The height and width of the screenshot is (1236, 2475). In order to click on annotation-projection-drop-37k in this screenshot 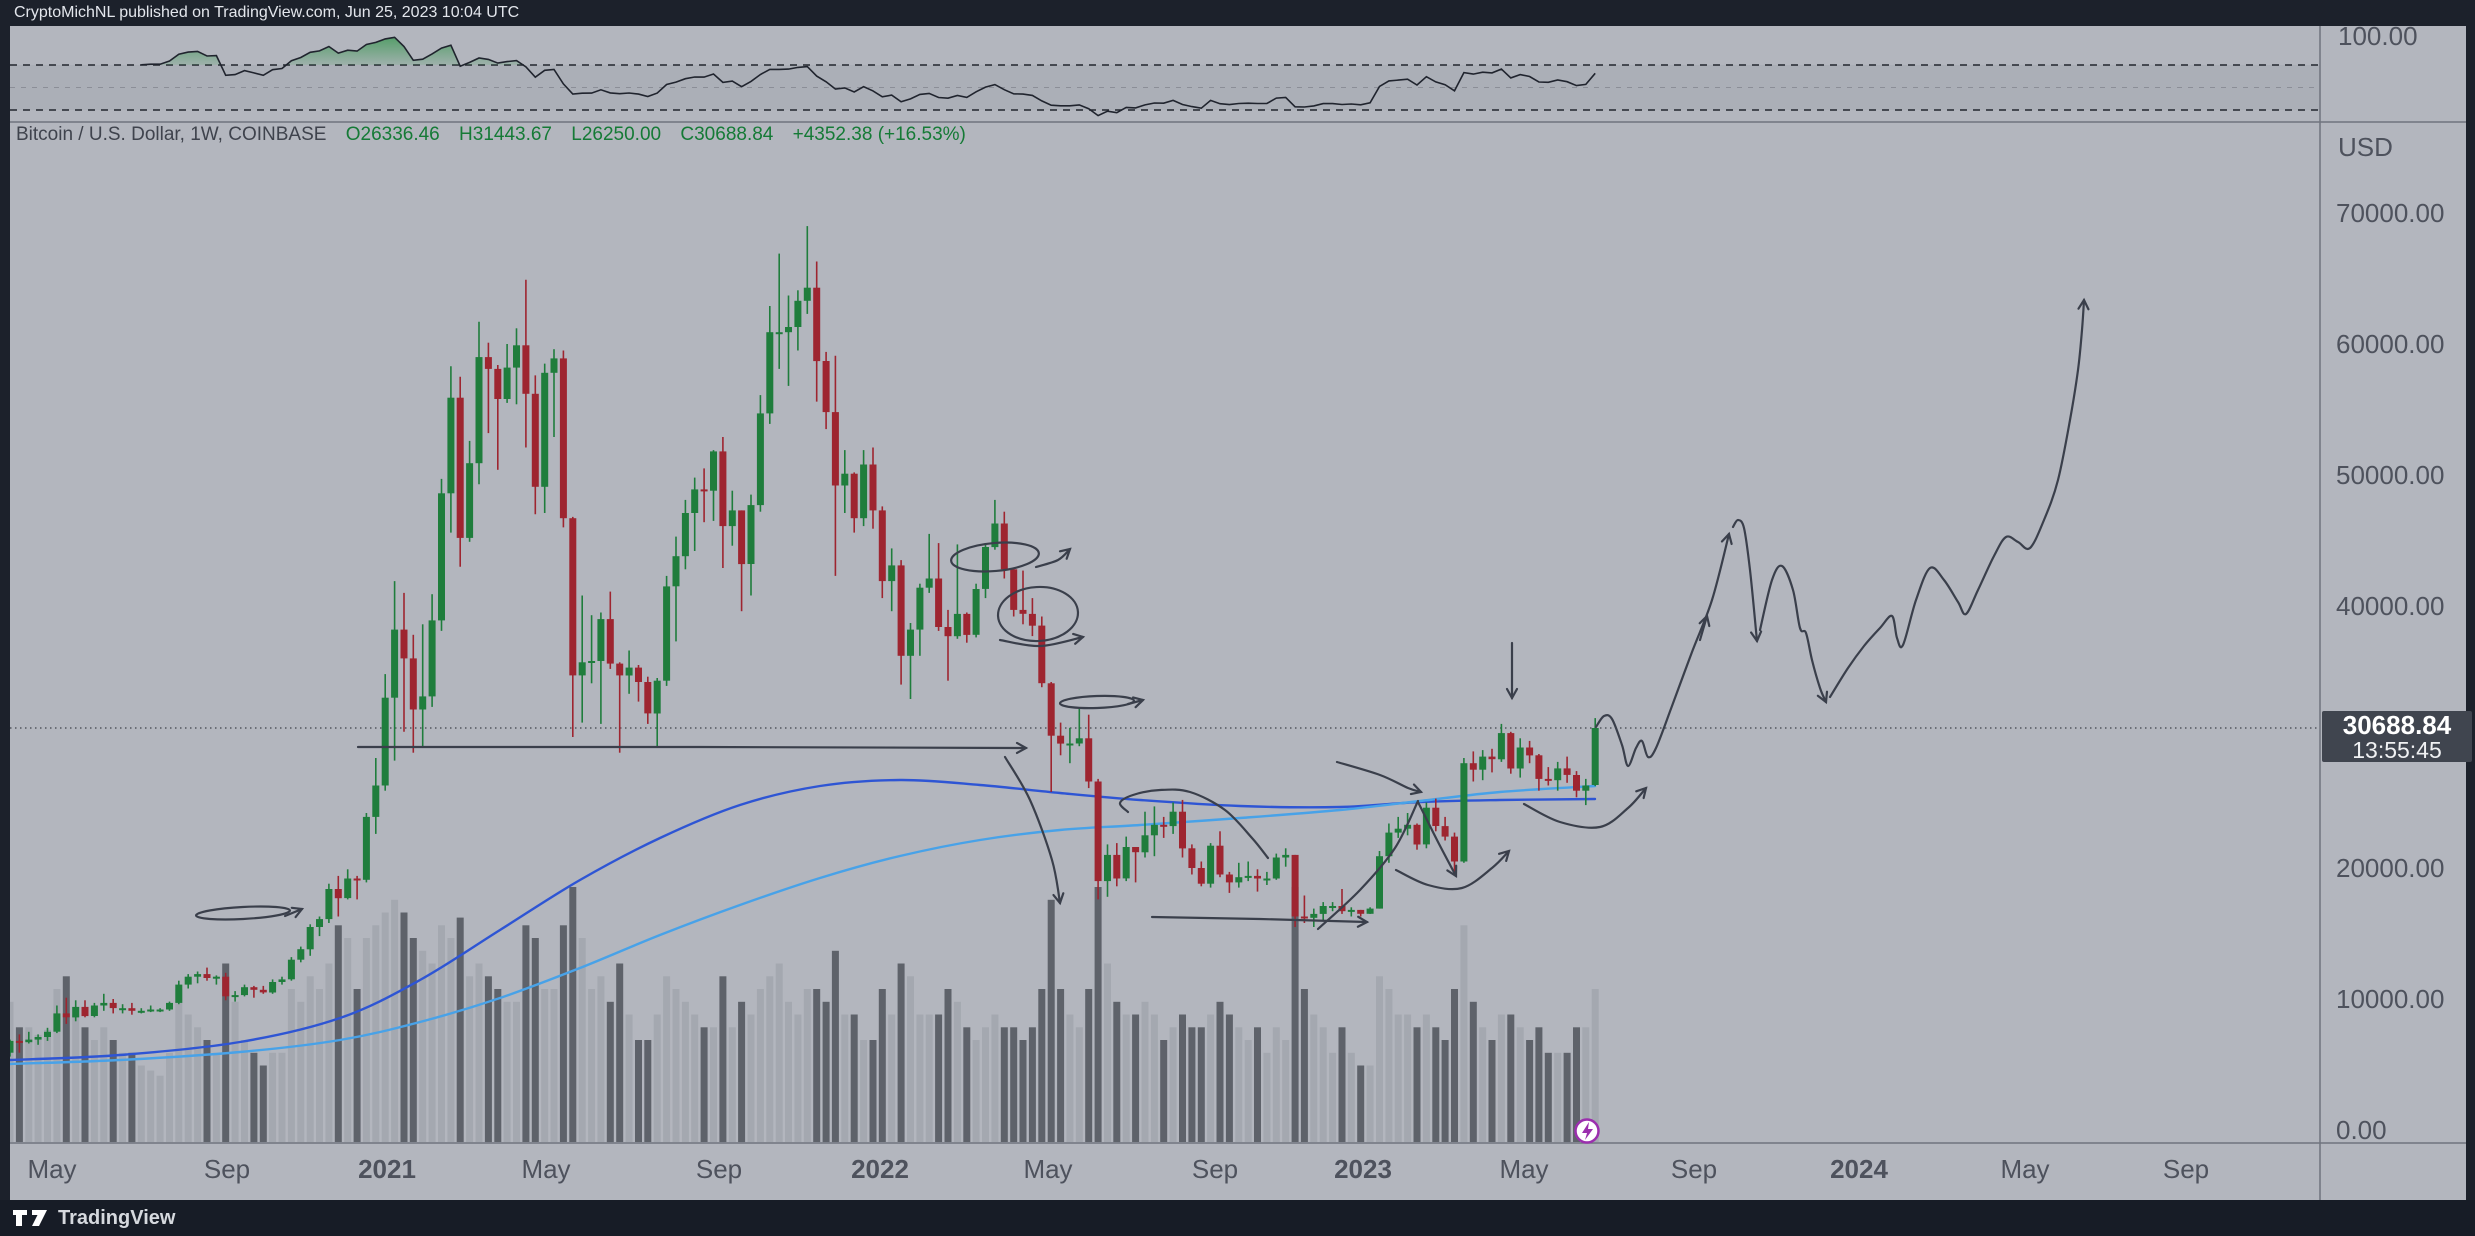, I will do `click(1747, 581)`.